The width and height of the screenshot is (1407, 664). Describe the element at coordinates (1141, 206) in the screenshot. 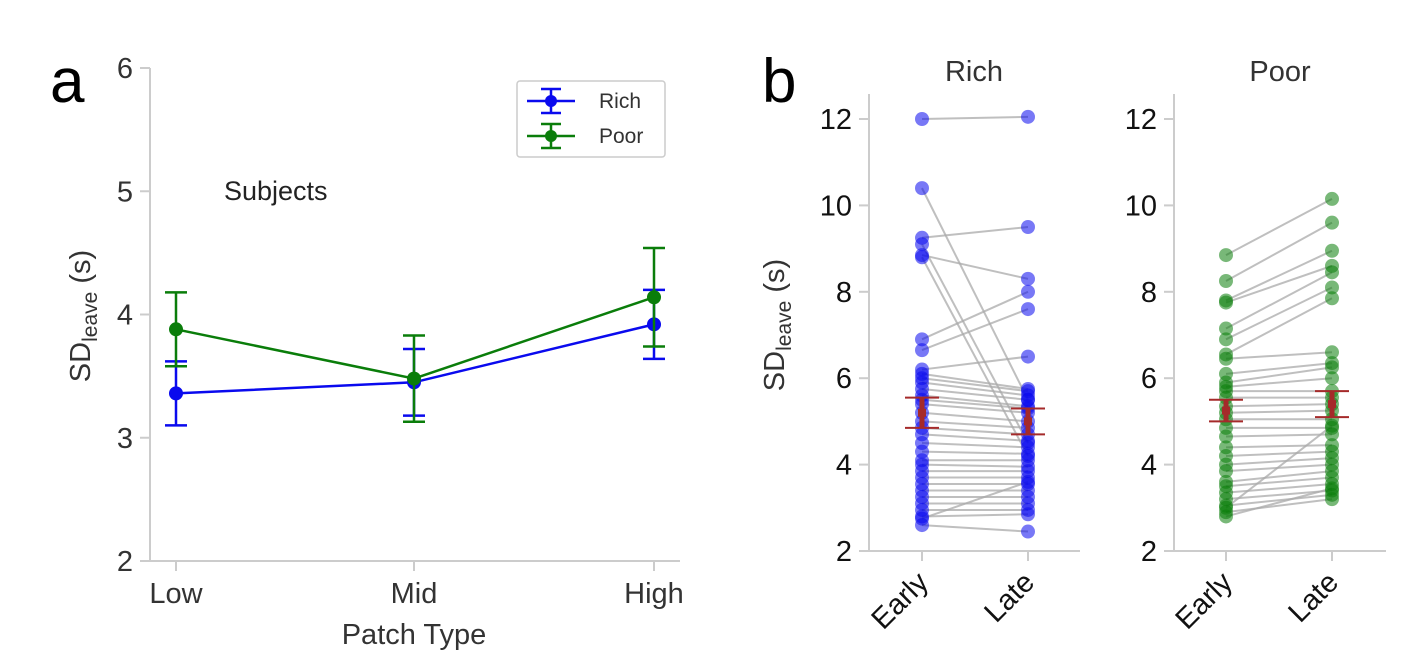

I see `y-tick-label: 10` at that location.